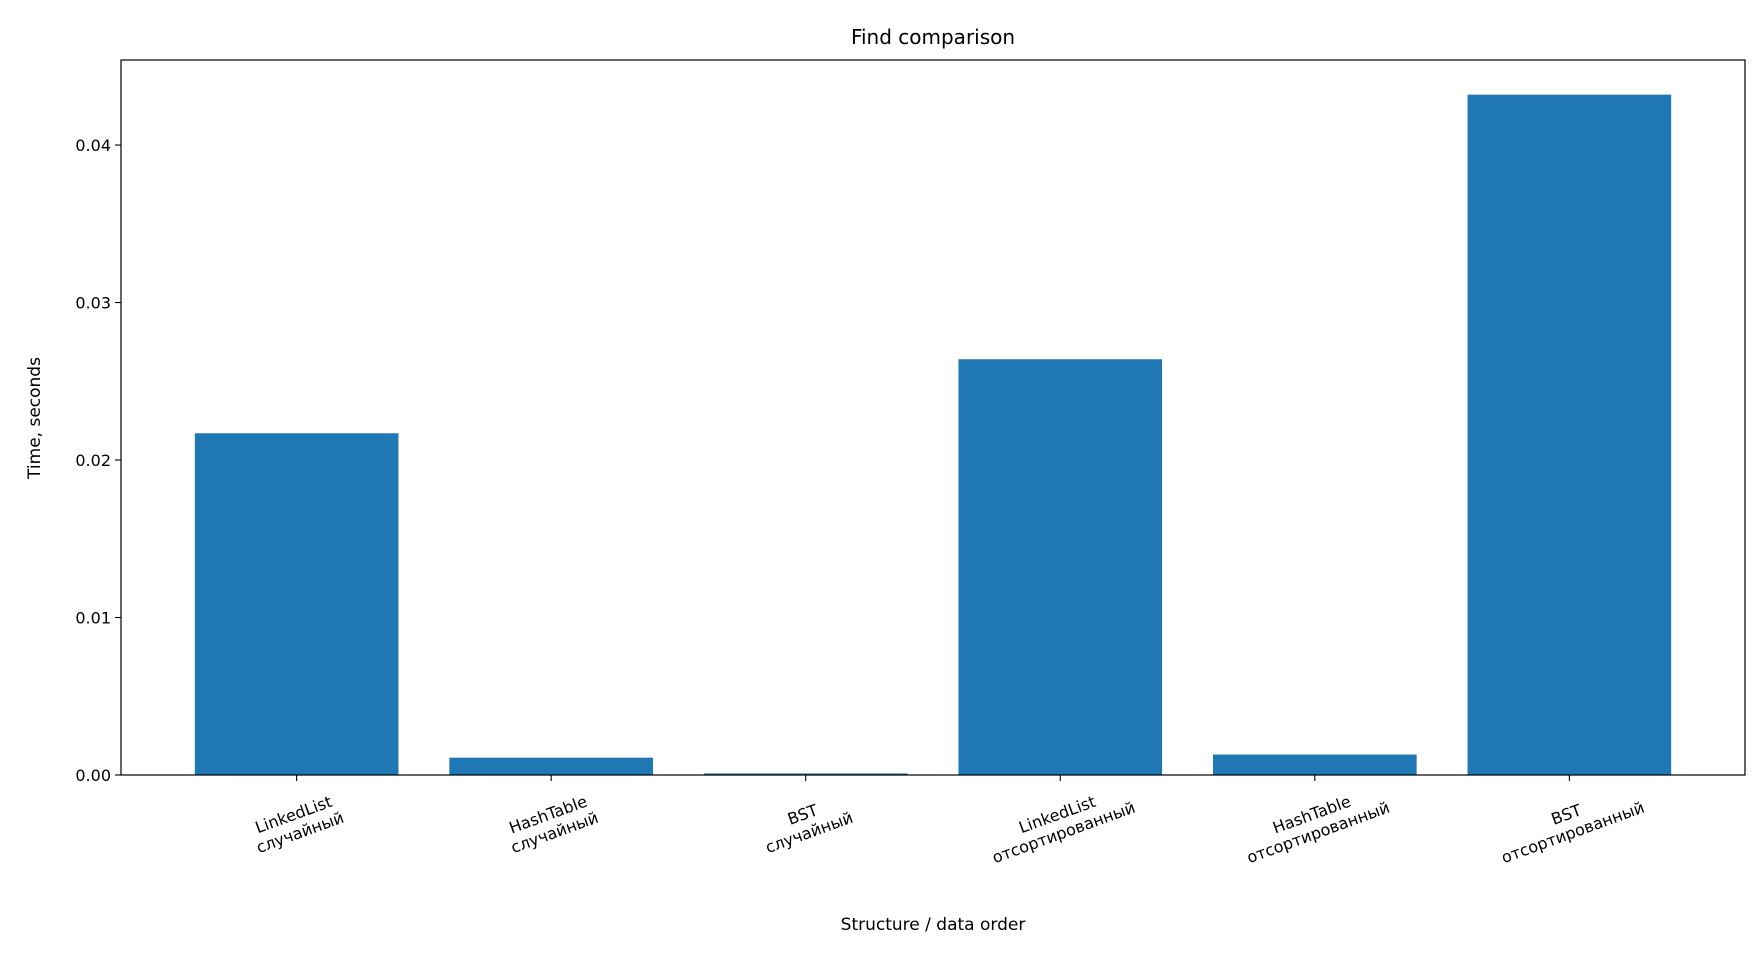 This screenshot has height=960, width=1760. What do you see at coordinates (93, 303) in the screenshot?
I see `y-tick-label: 0.03` at bounding box center [93, 303].